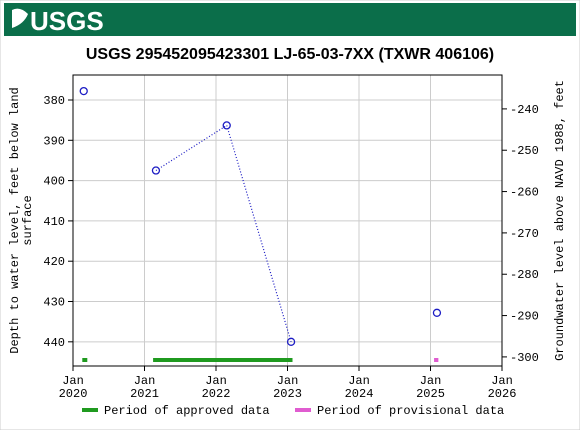  Describe the element at coordinates (73, 394) in the screenshot. I see `x-tick-label: 2020` at that location.